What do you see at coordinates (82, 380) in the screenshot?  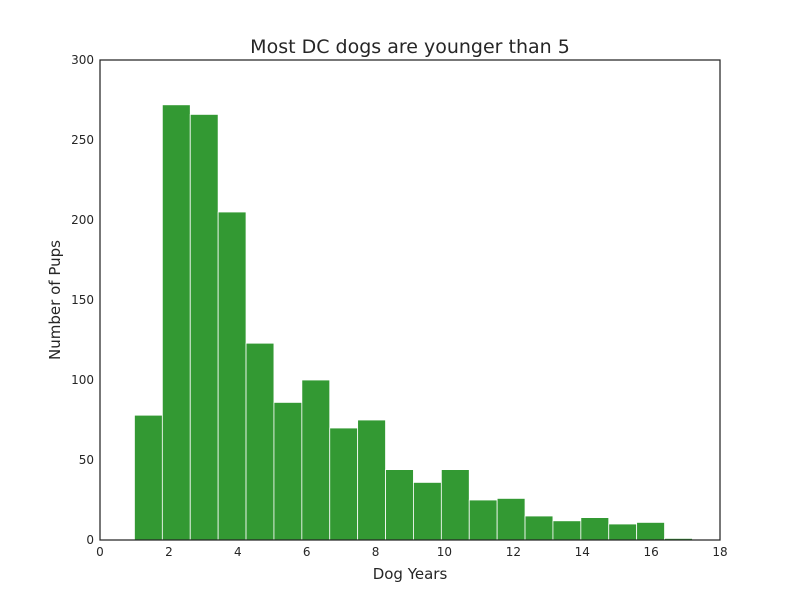 I see `y-tick-label: 100` at bounding box center [82, 380].